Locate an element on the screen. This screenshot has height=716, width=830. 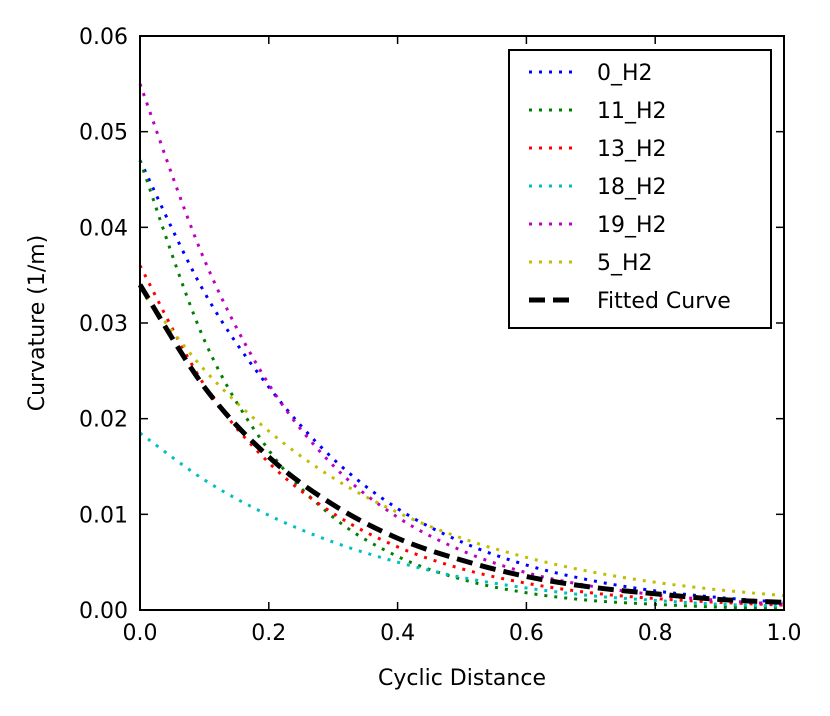
legend-label: 19_H2 is located at coordinates (632, 225).